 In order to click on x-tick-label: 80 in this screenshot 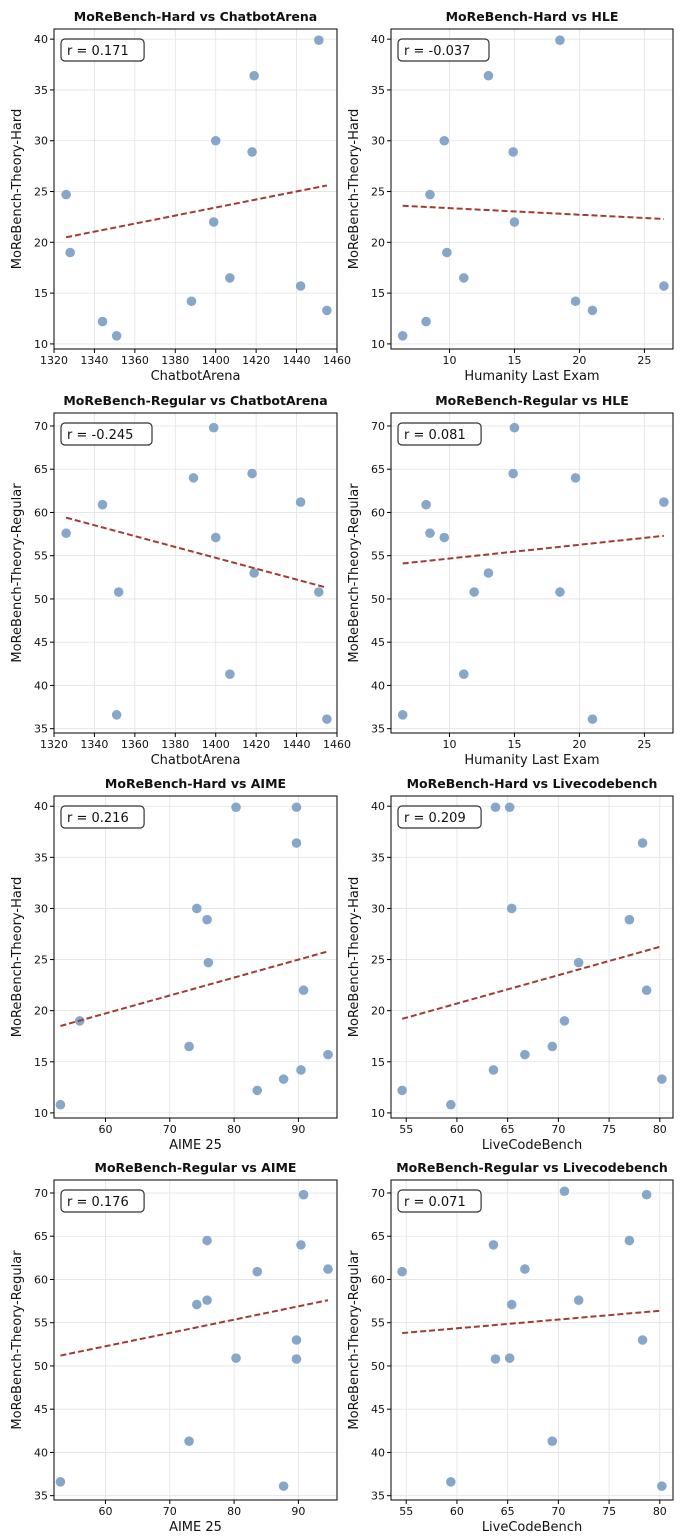, I will do `click(660, 1129)`.